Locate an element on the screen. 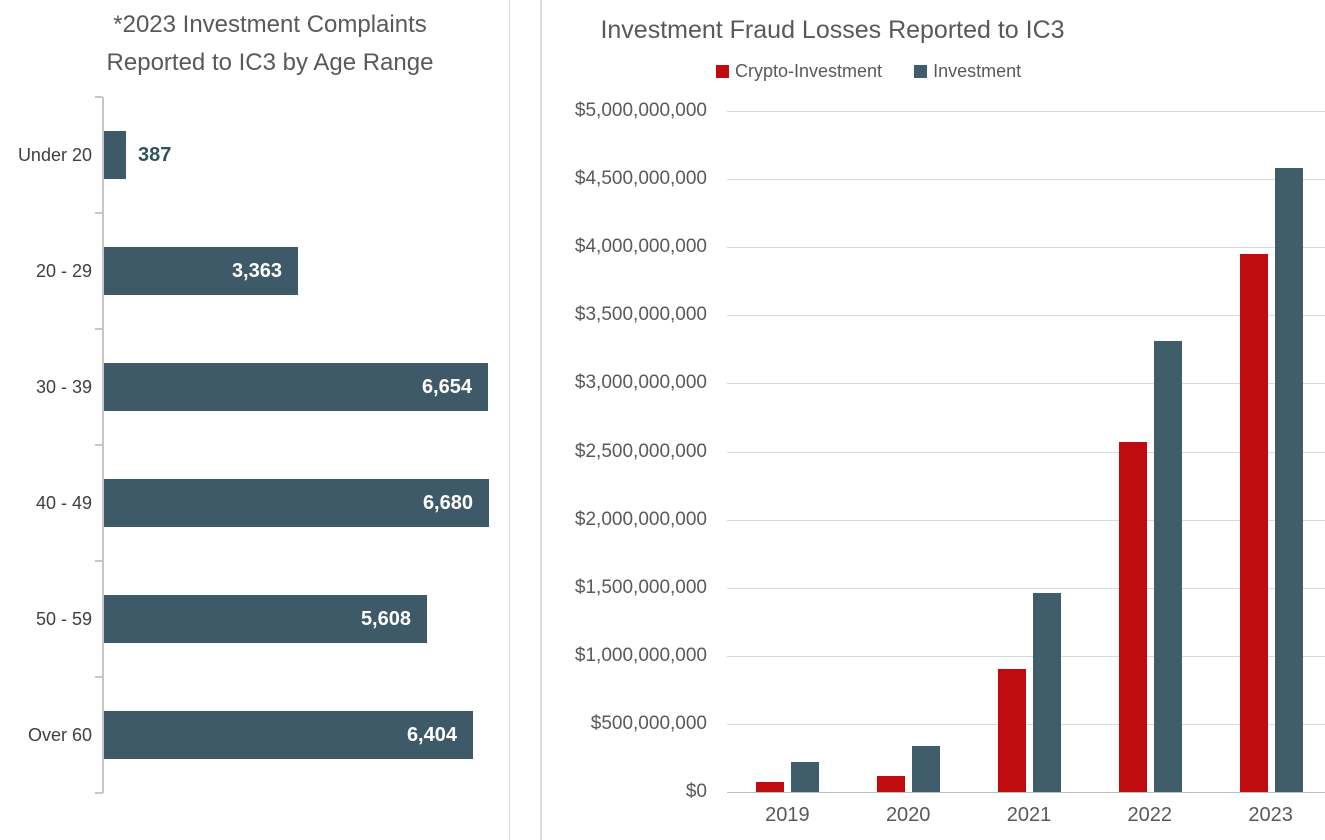 The image size is (1325, 840). age-range-value-label: 5,608 is located at coordinates (385, 618).